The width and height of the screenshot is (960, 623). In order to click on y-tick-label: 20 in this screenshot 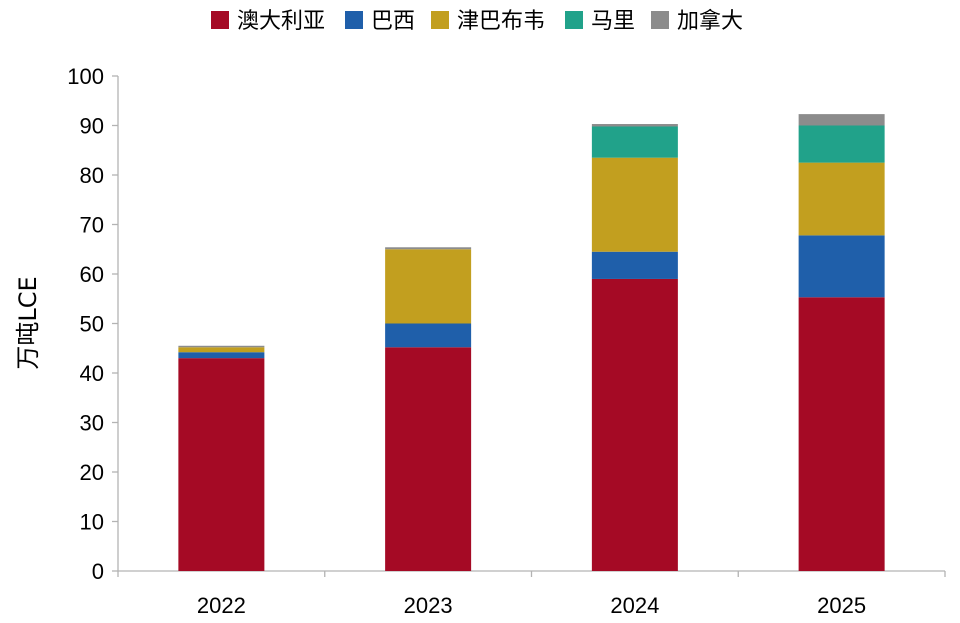, I will do `click(92, 472)`.